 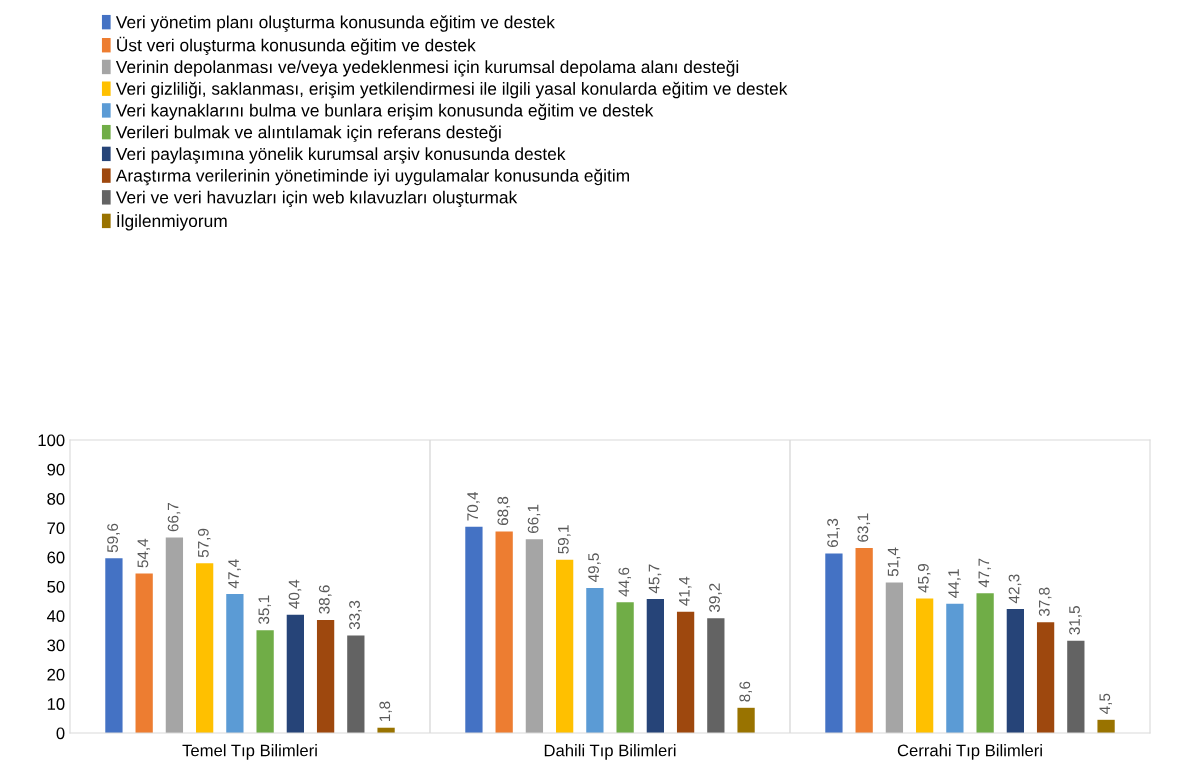 I want to click on data-label: 70,4, so click(x=473, y=506).